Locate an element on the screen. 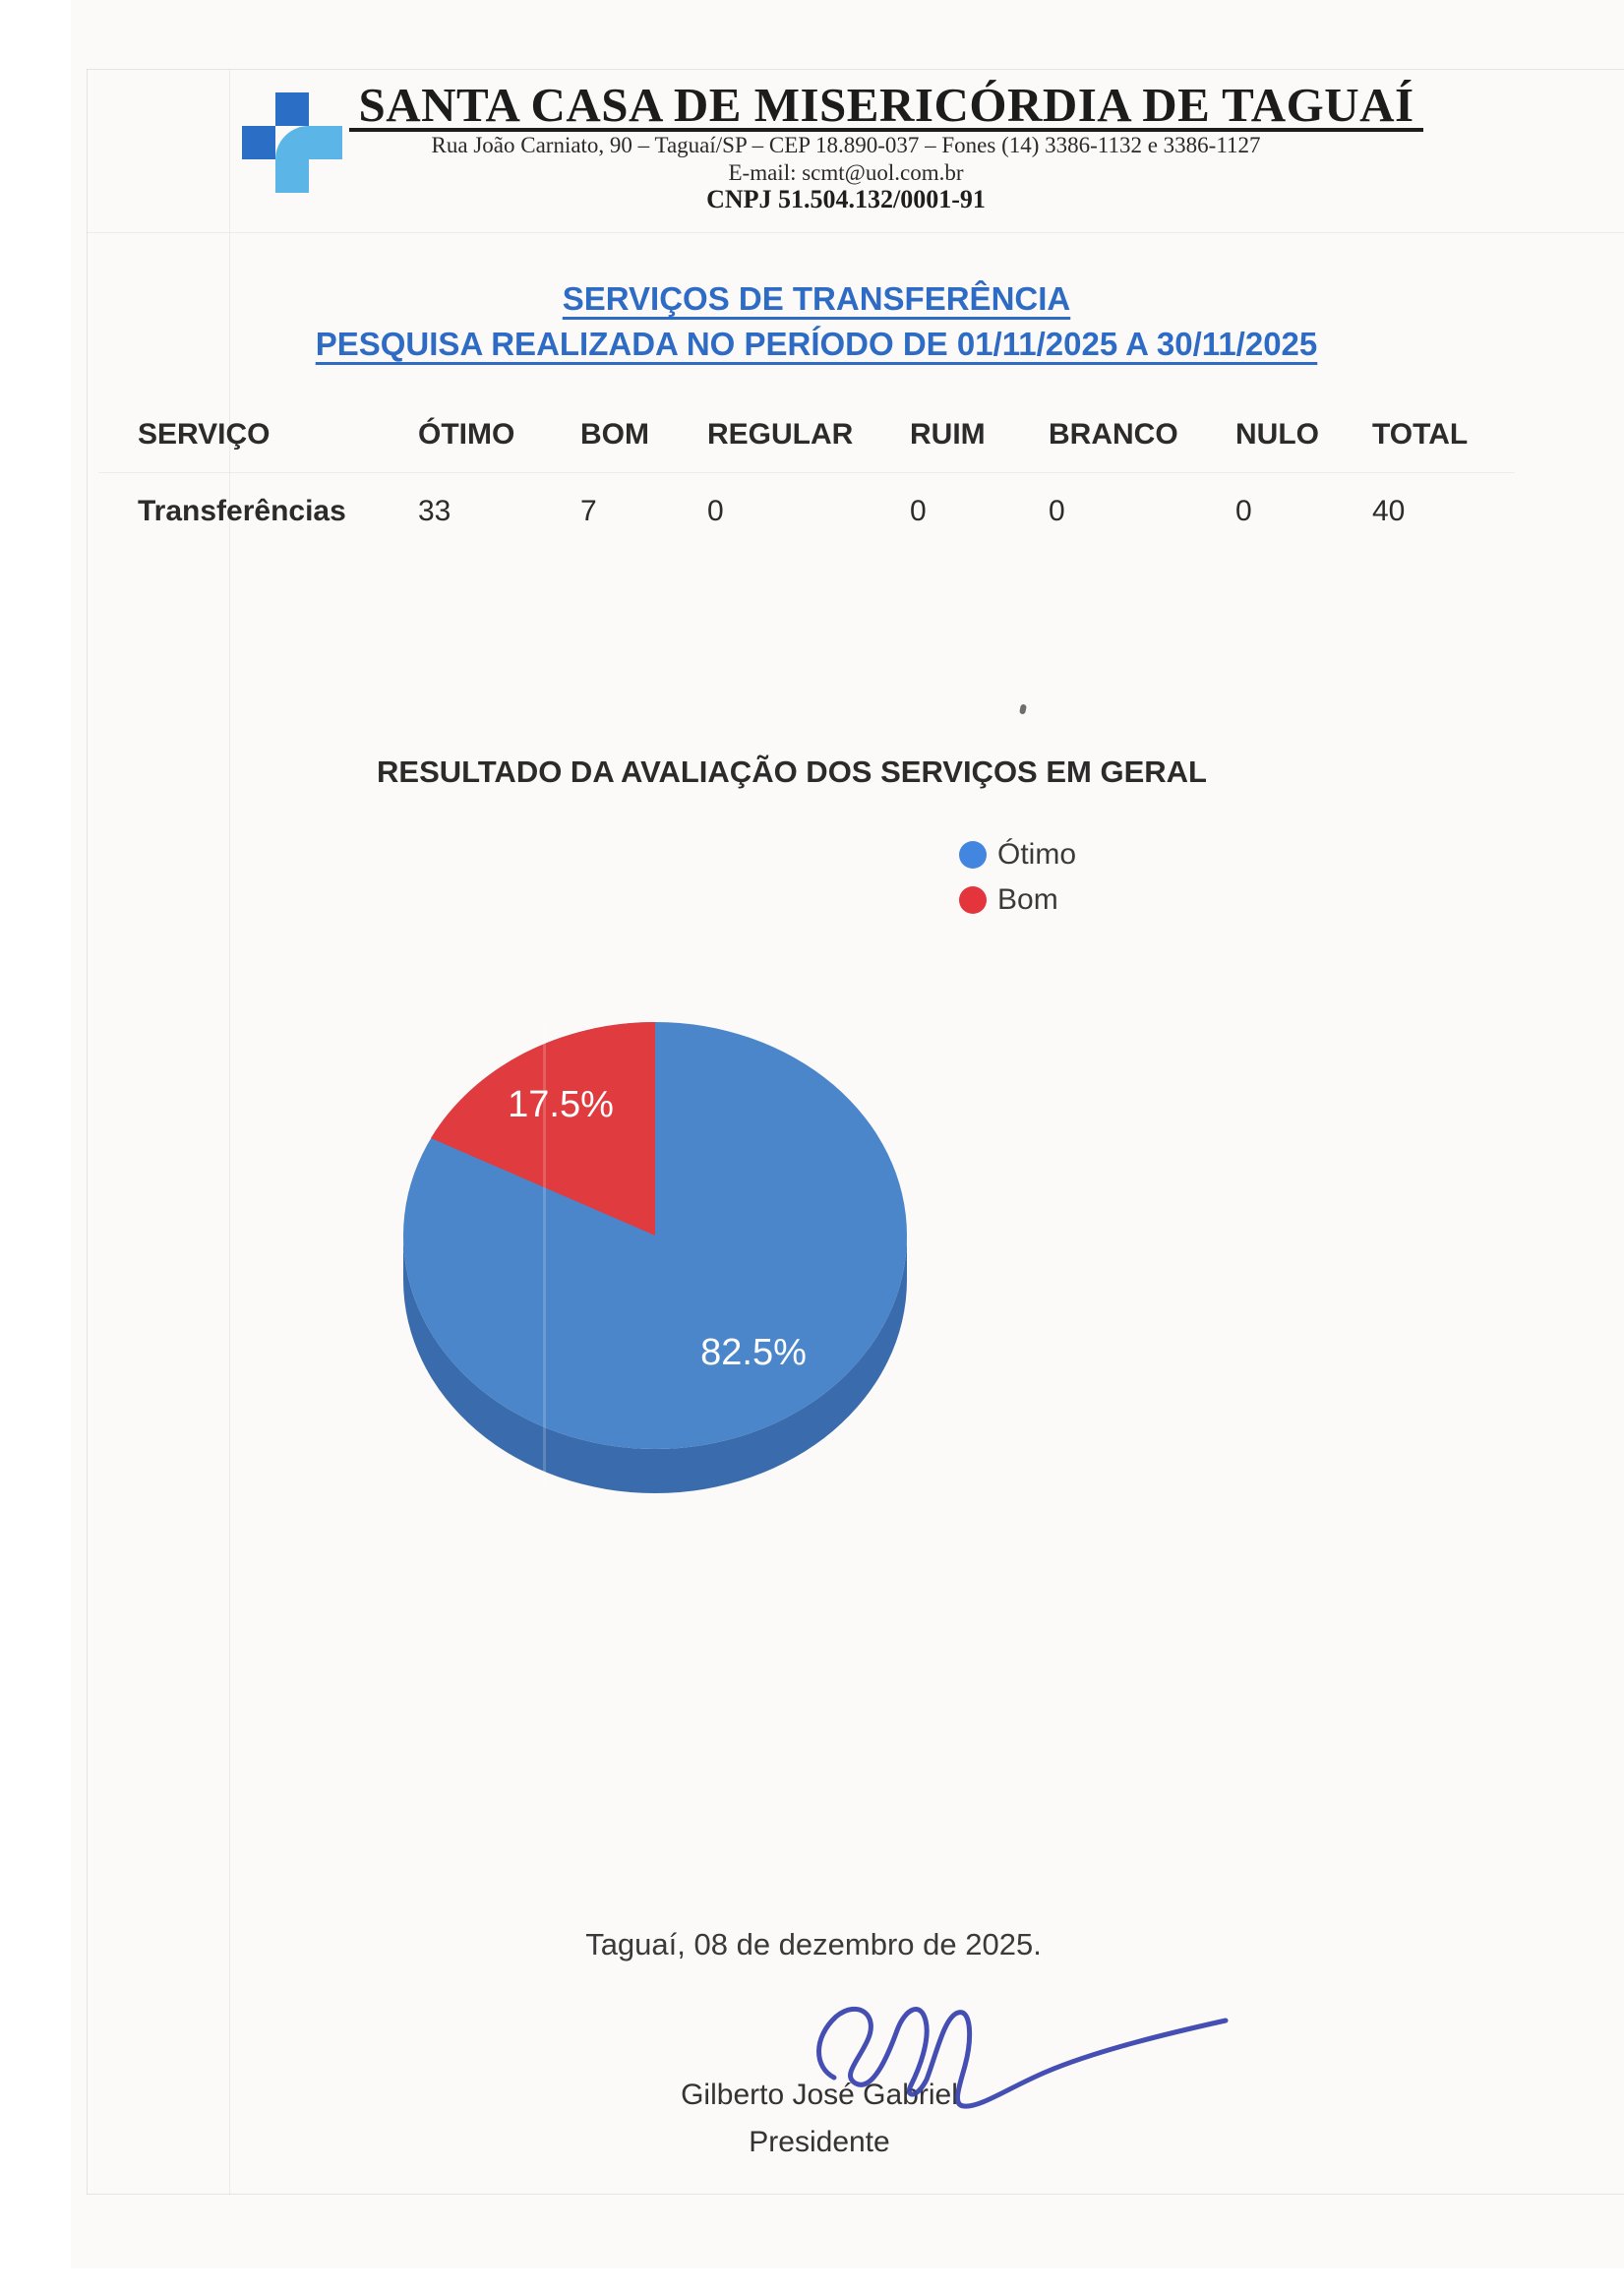 This screenshot has height=2293, width=1624. table-cell: 40 is located at coordinates (1389, 511).